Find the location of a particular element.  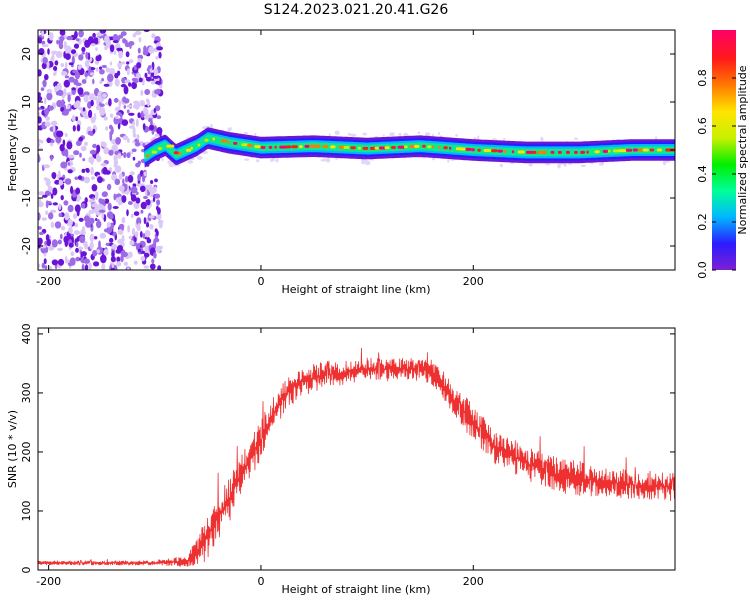

snr-x-axis-label: Height of straight line (km) is located at coordinates (355, 589).